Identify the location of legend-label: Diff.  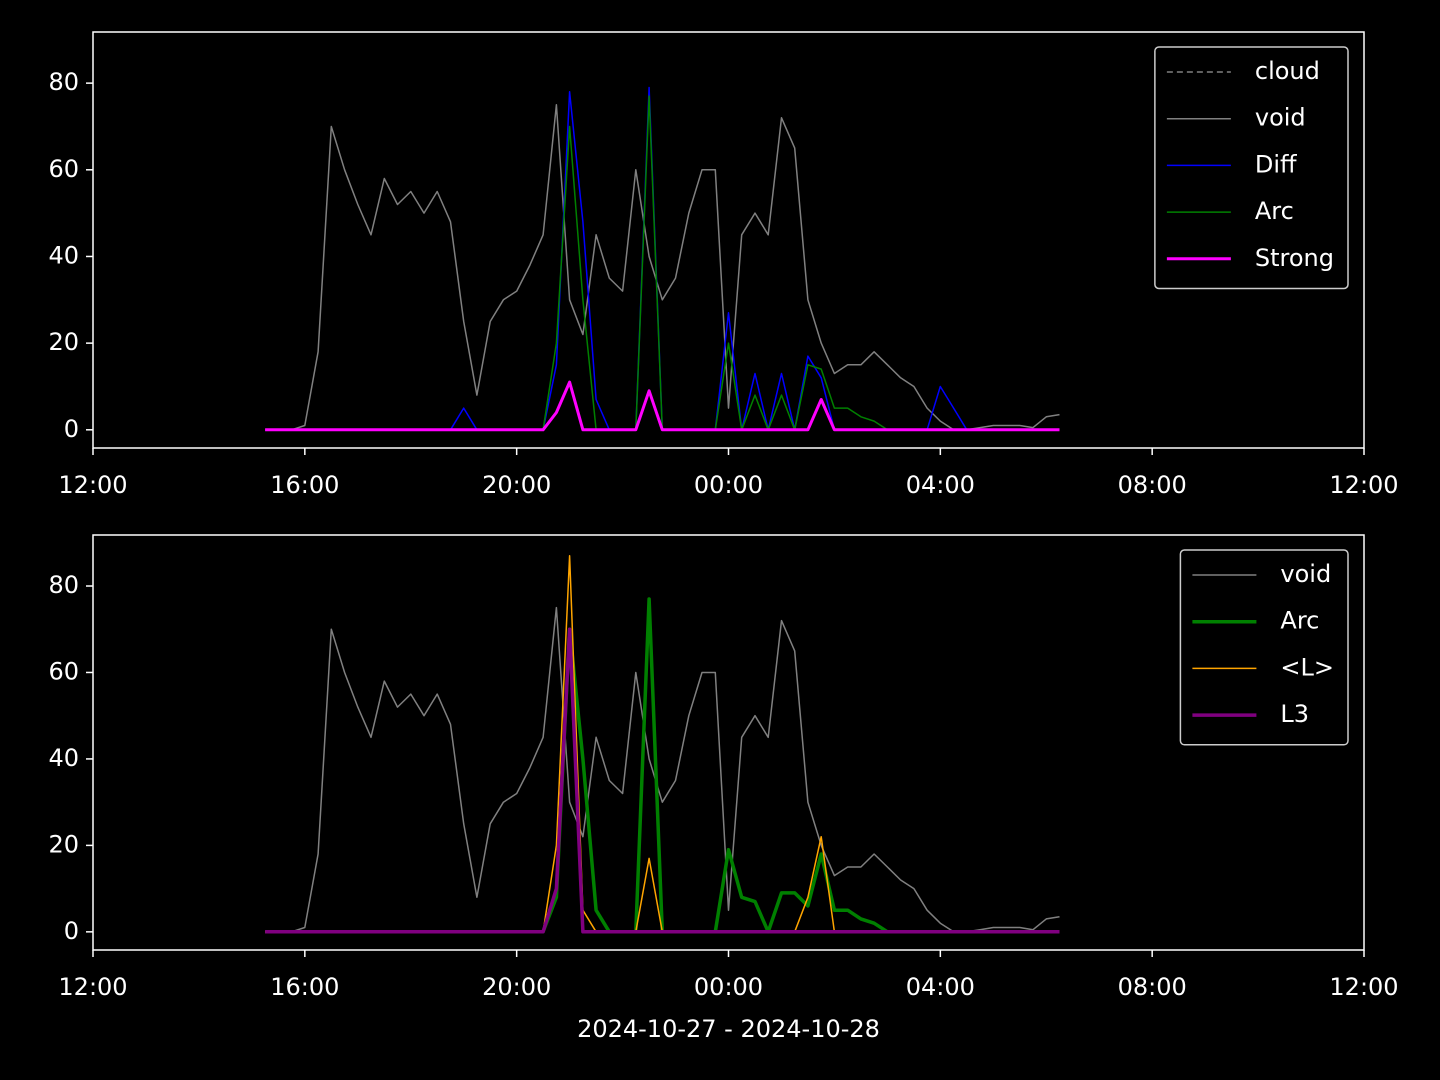
(1276, 164).